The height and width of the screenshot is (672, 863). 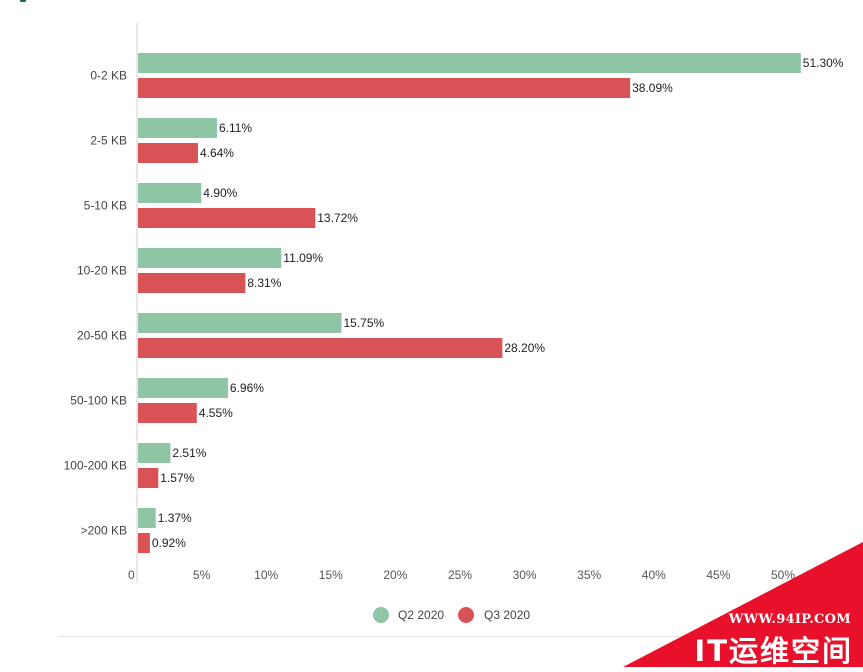 What do you see at coordinates (216, 413) in the screenshot?
I see `data-label: 4.55%` at bounding box center [216, 413].